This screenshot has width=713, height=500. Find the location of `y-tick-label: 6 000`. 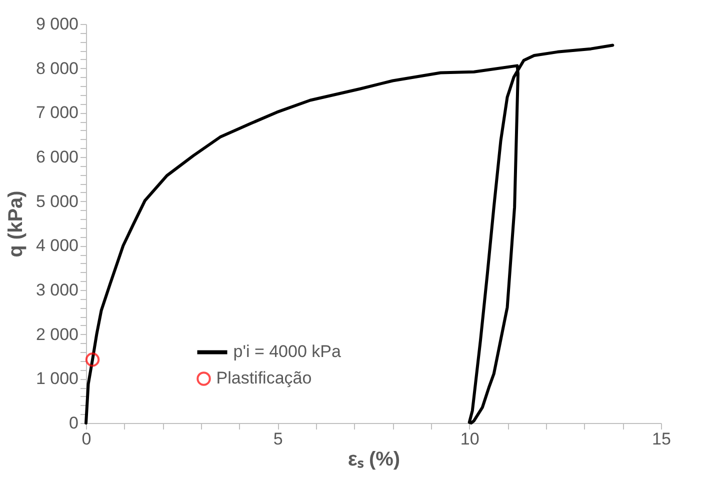

y-tick-label: 6 000 is located at coordinates (57, 157).